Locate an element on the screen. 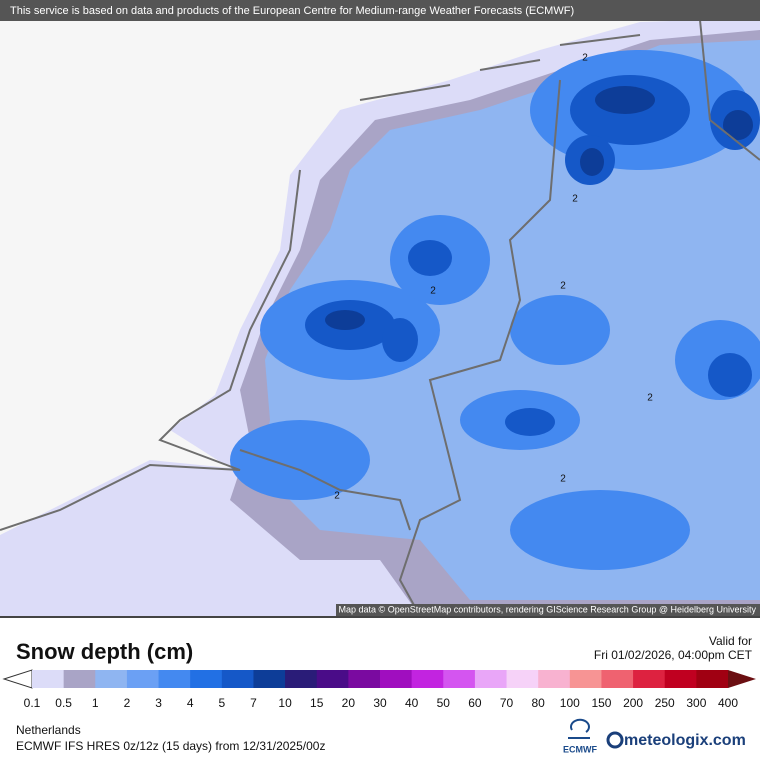 This screenshot has height=765, width=760. tick-label: 0.1 is located at coordinates (32, 703).